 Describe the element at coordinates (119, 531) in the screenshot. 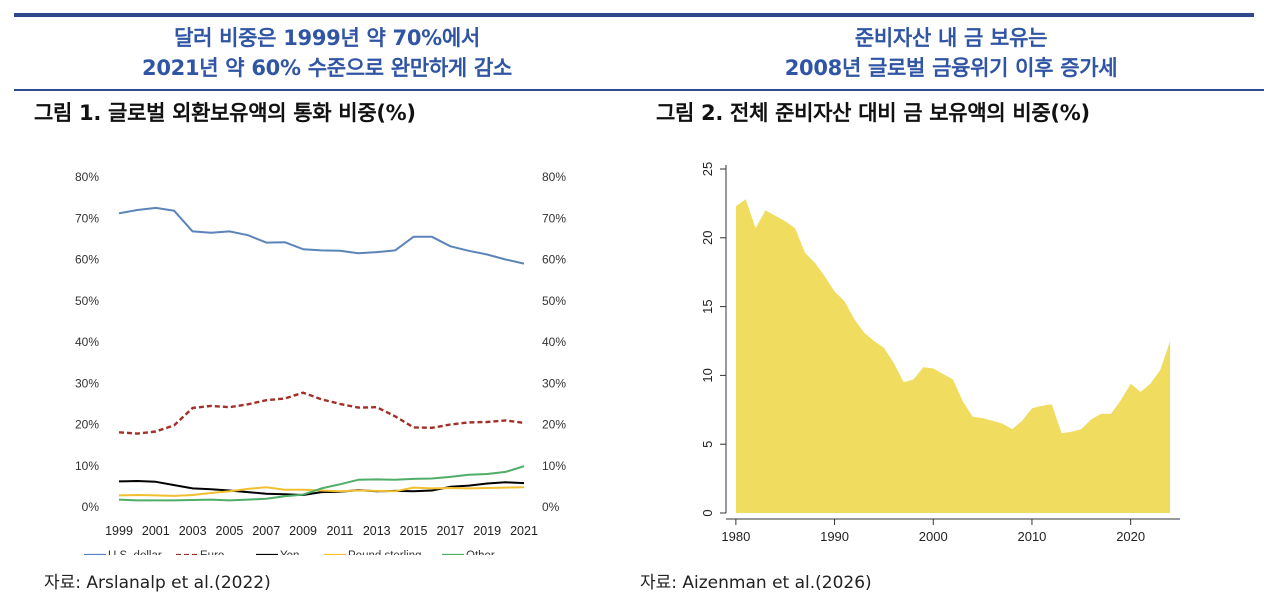

I see `x-tick-label: 1999` at that location.